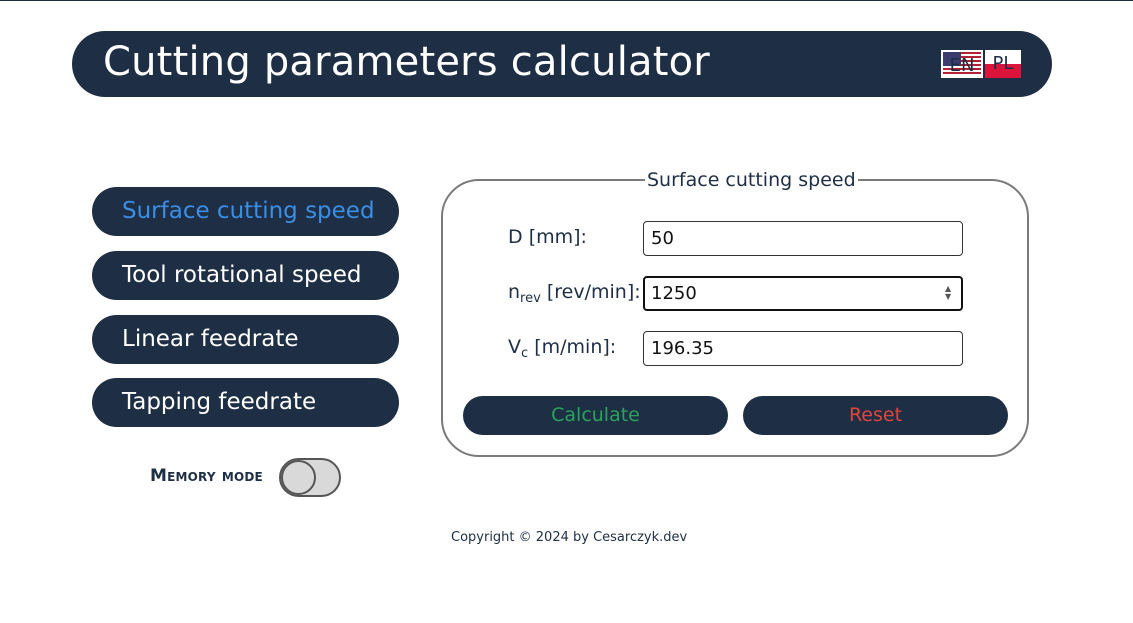  What do you see at coordinates (206, 476) in the screenshot?
I see `memory-mode-label: Memory mode` at bounding box center [206, 476].